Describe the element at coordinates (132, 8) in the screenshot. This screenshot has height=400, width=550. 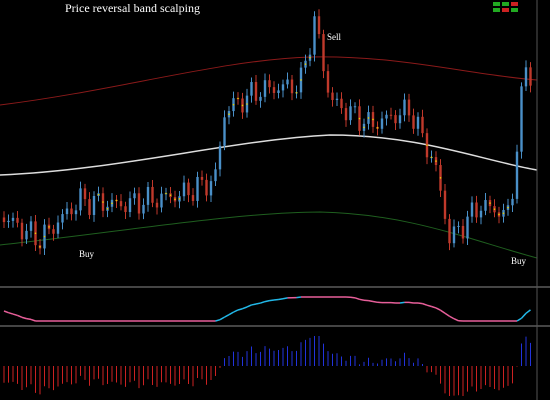
I see `chart-title: Price reversal band scalping` at that location.